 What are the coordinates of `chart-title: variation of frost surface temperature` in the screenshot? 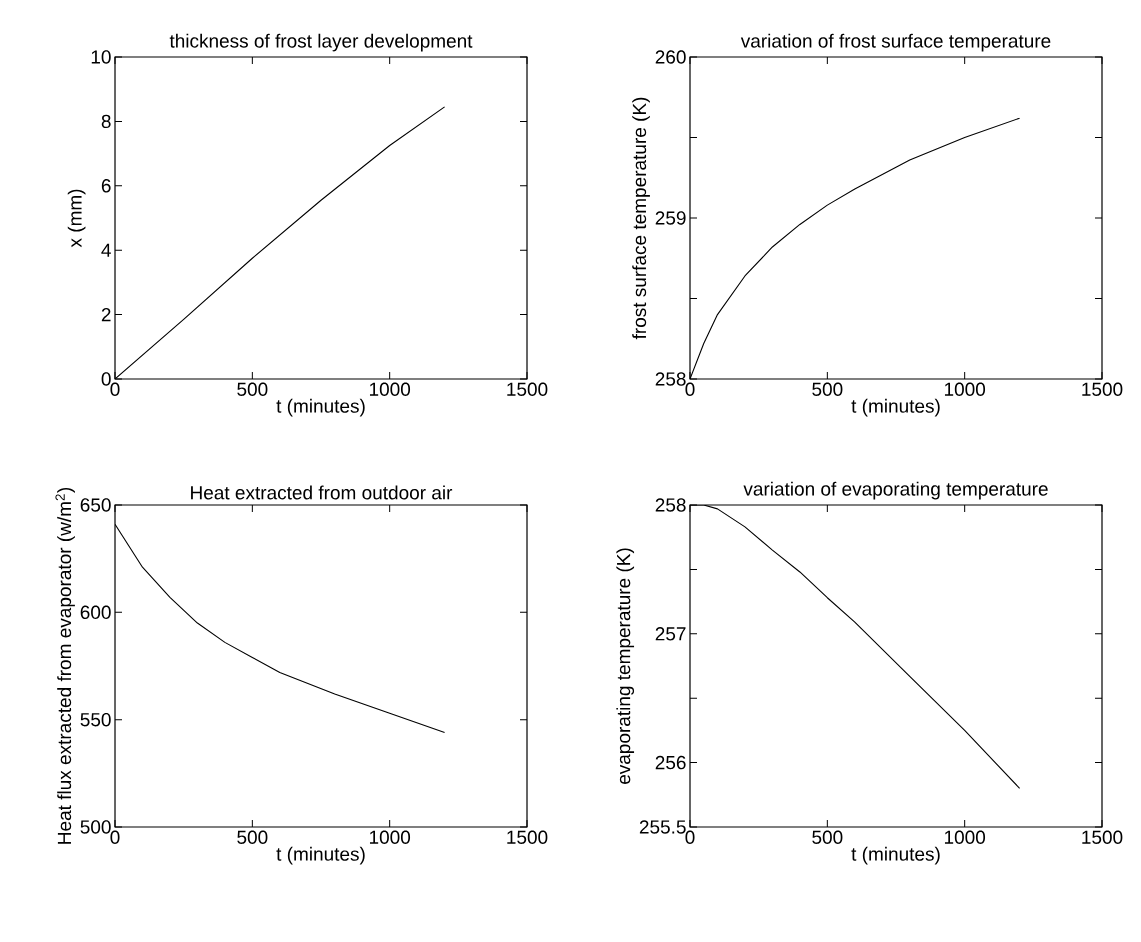 It's located at (895, 42).